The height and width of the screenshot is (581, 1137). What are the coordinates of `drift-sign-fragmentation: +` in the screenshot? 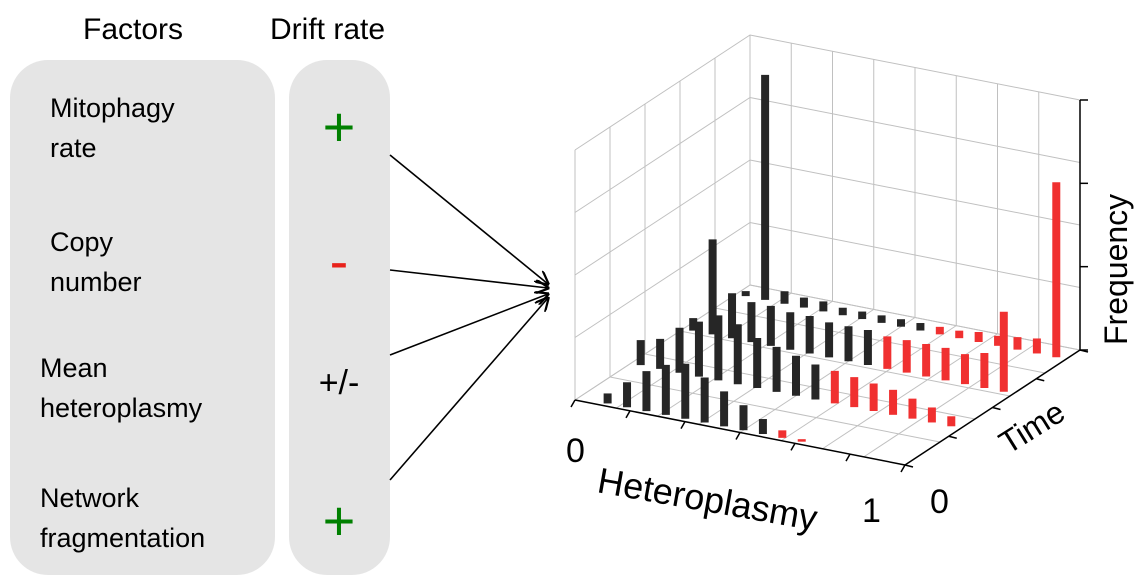 It's located at (339, 520).